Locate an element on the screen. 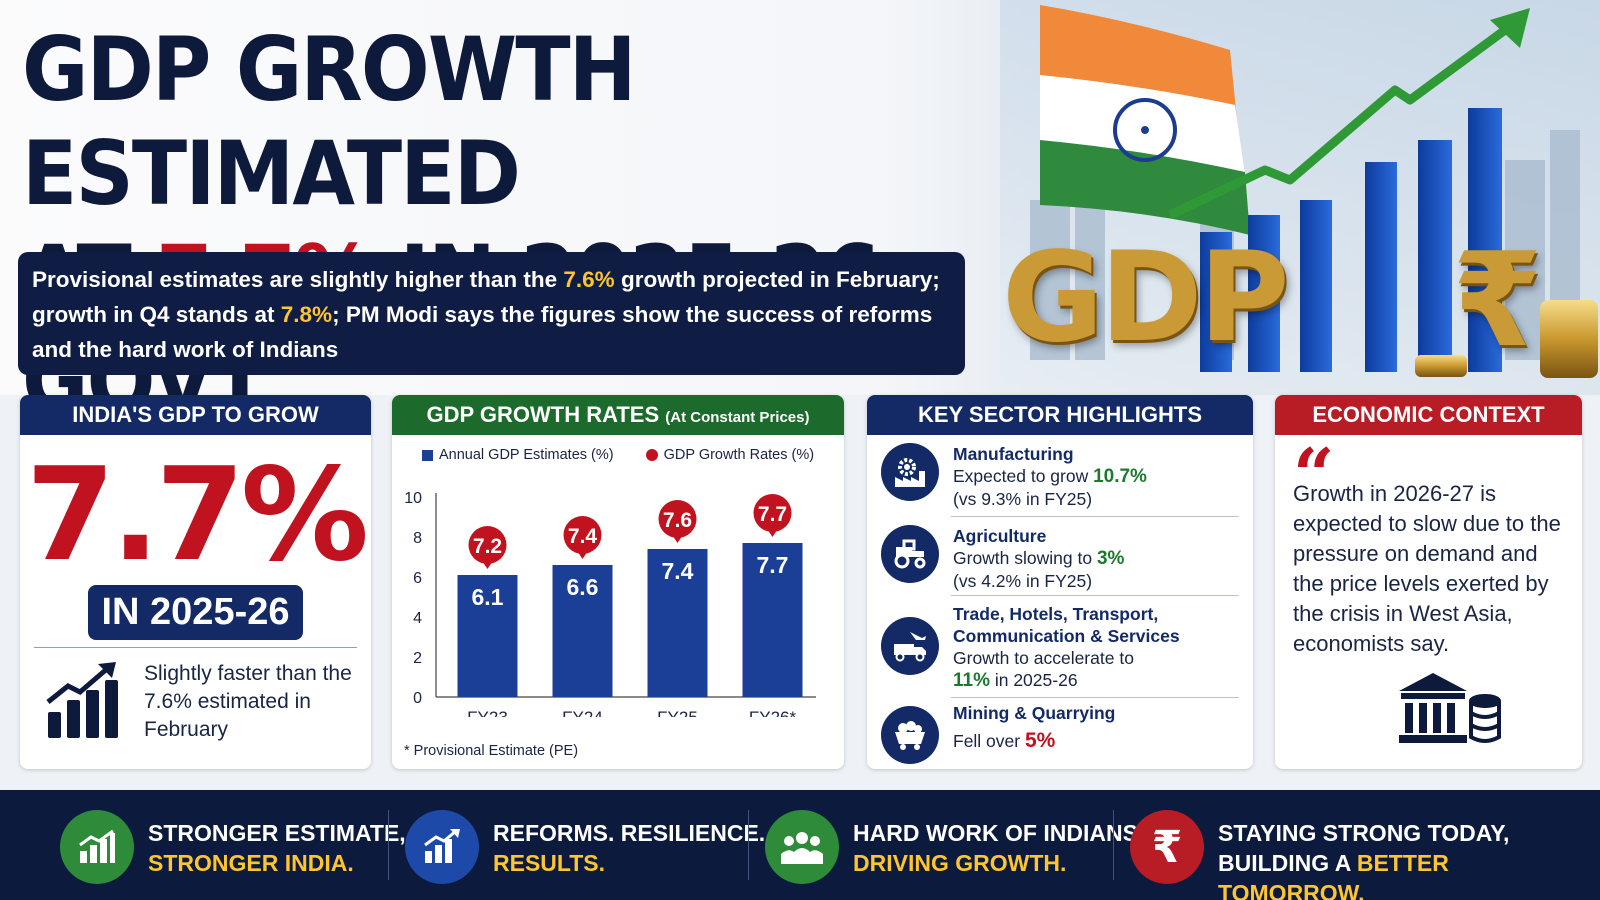 The width and height of the screenshot is (1600, 900). x-tick-label: FY25 is located at coordinates (677, 712).